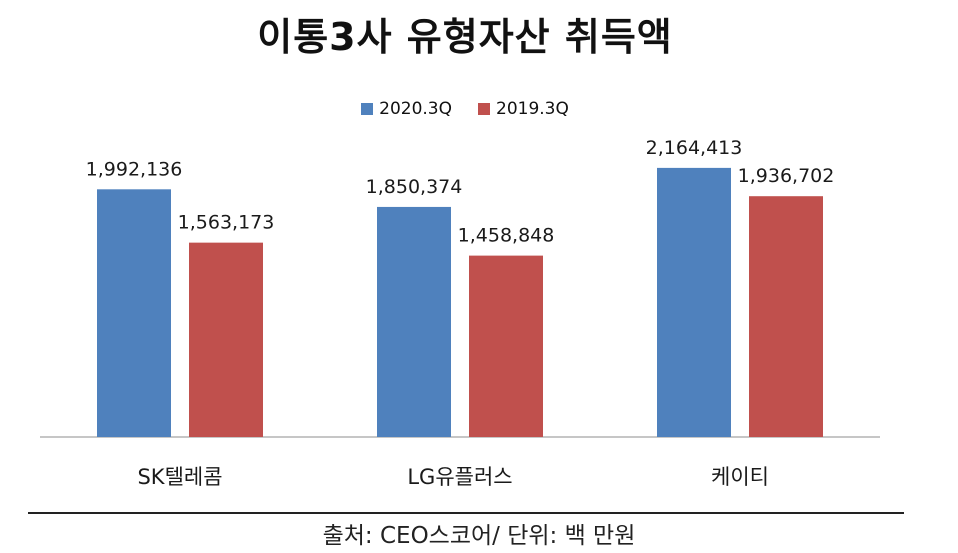  I want to click on category-label-2: 케이티, so click(740, 477).